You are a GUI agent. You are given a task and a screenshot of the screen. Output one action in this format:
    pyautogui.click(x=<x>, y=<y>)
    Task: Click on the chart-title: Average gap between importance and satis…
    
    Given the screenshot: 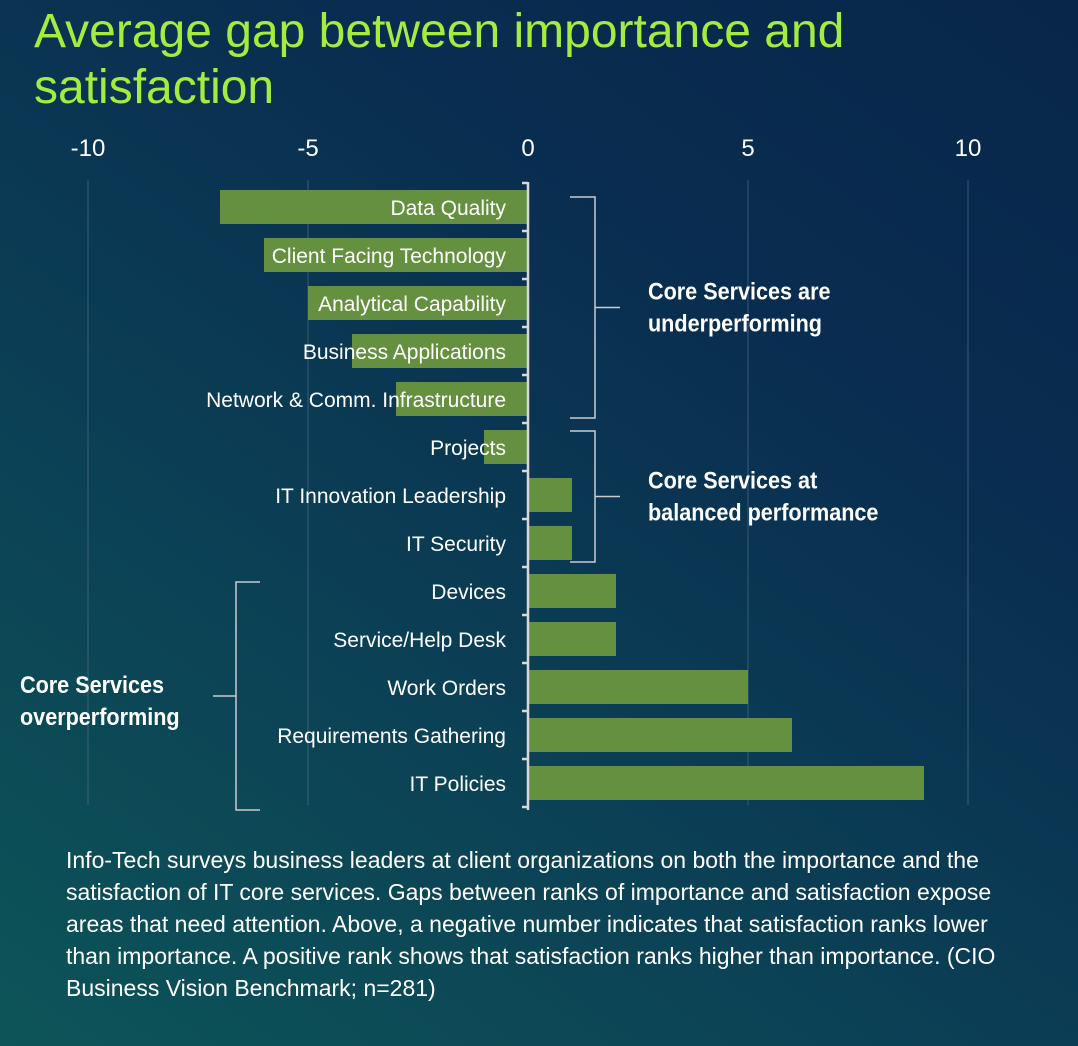 What is the action you would take?
    pyautogui.click(x=439, y=59)
    